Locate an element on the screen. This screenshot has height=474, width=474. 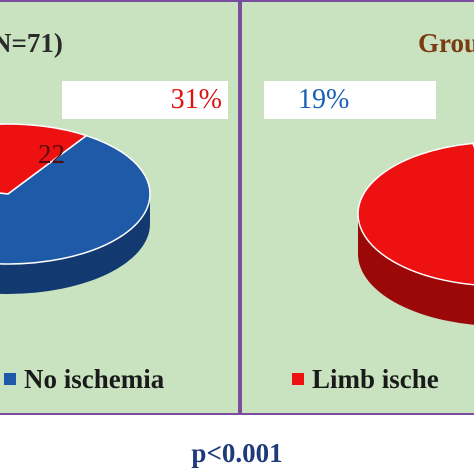
right-slice-limb-ischemia is located at coordinates (415, 214).